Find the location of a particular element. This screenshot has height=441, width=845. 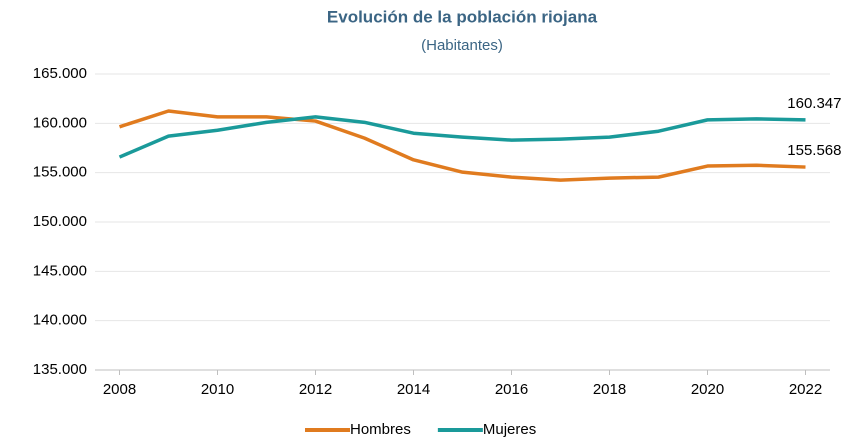

x-tick-label: 2018 is located at coordinates (609, 389).